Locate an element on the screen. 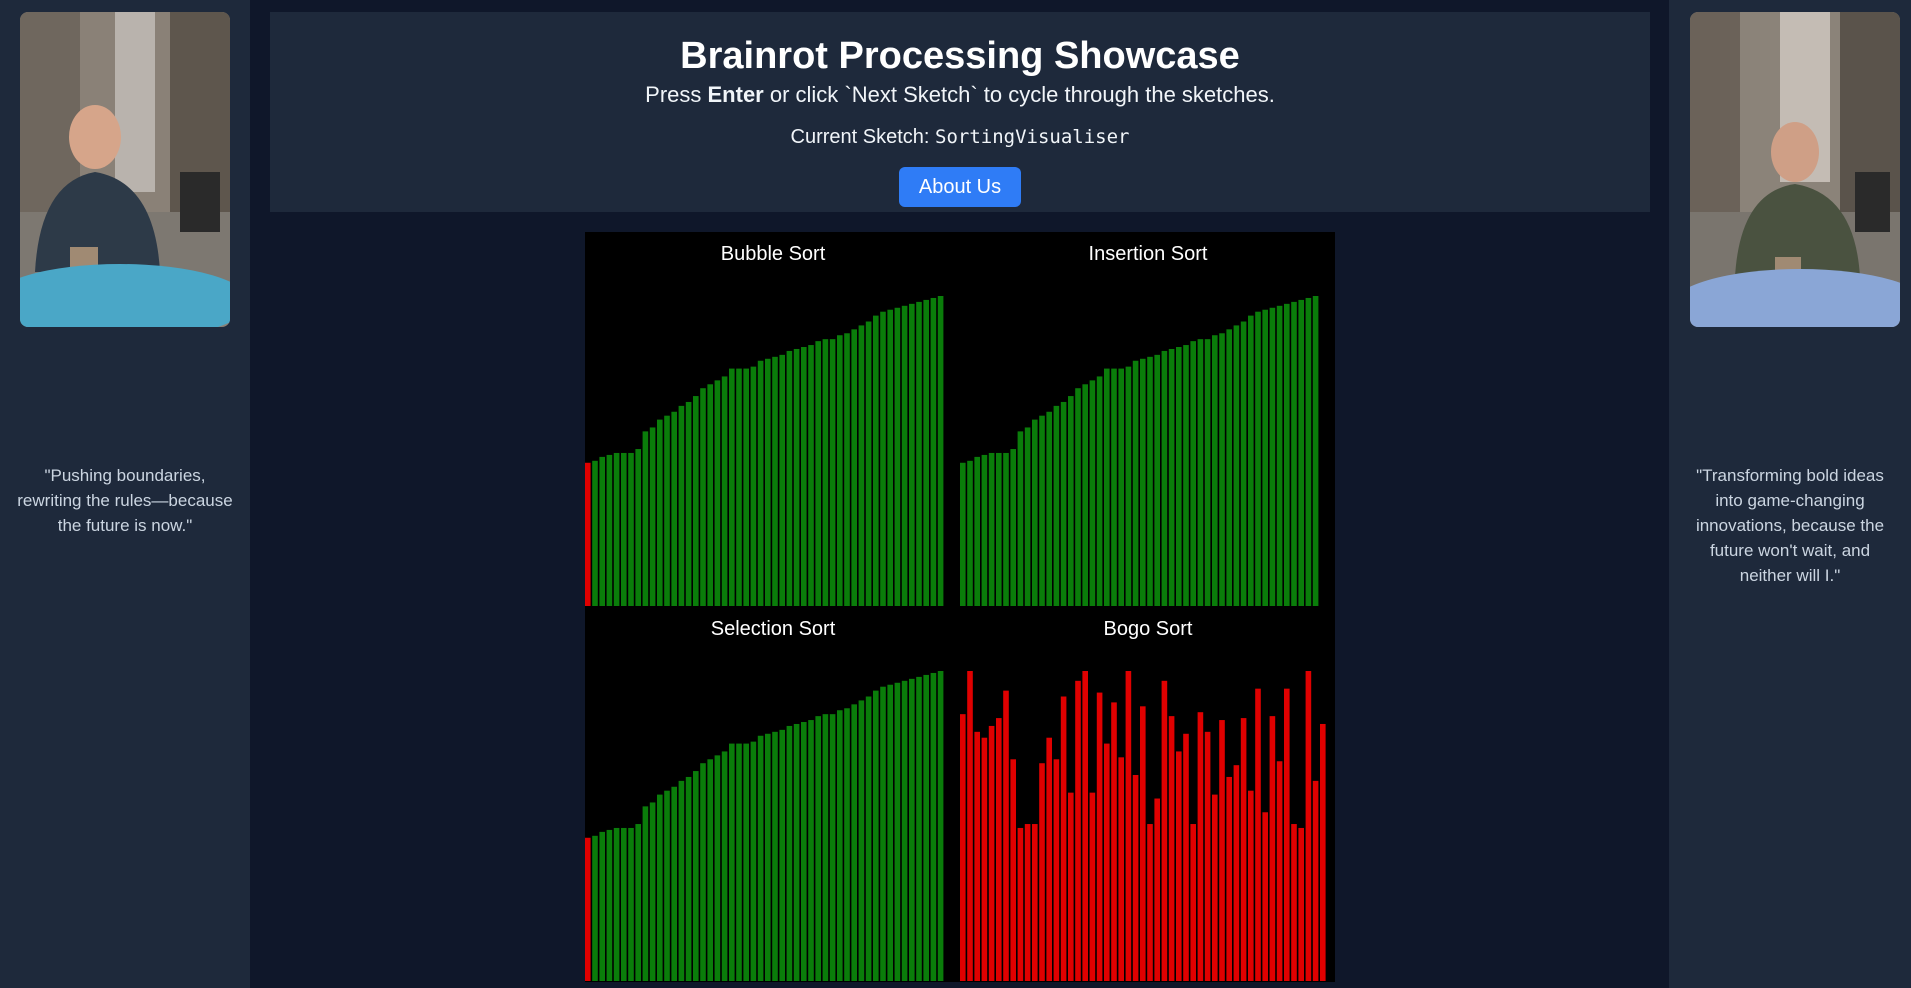  bogo-sort-title: Bogo Sort is located at coordinates (1148, 629).